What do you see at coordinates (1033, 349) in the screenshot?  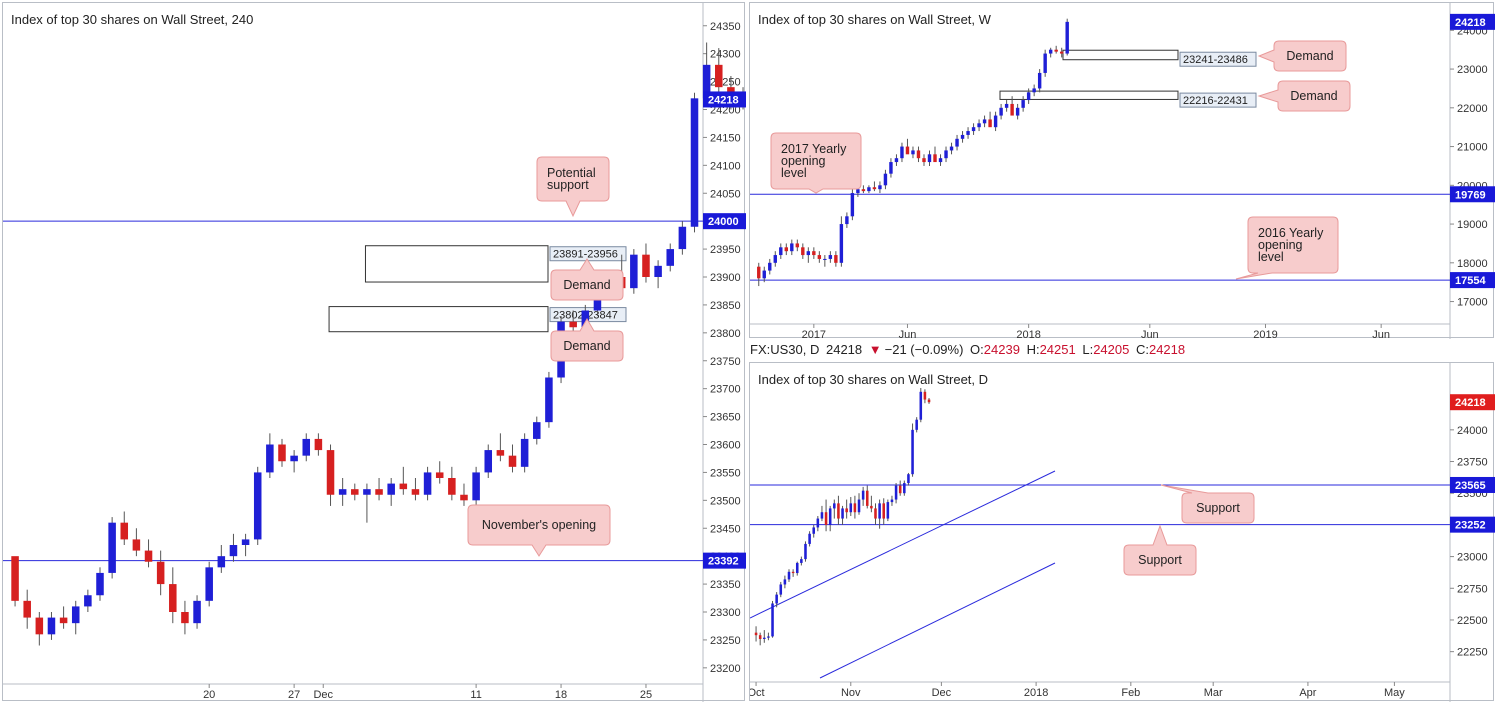 I see `bar-info-high-label: H:` at bounding box center [1033, 349].